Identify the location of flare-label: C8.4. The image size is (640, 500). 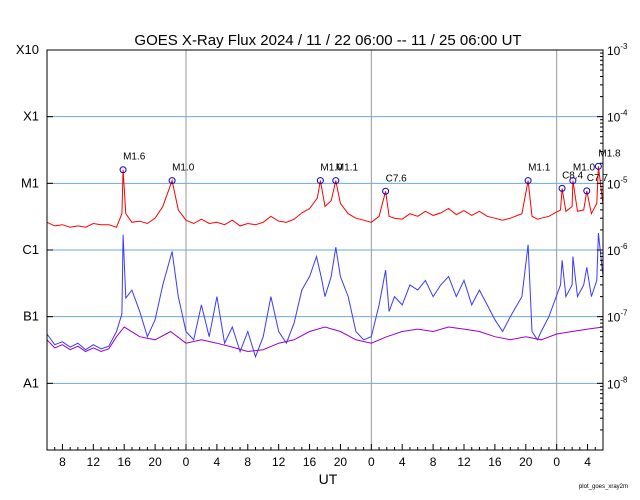
(573, 175).